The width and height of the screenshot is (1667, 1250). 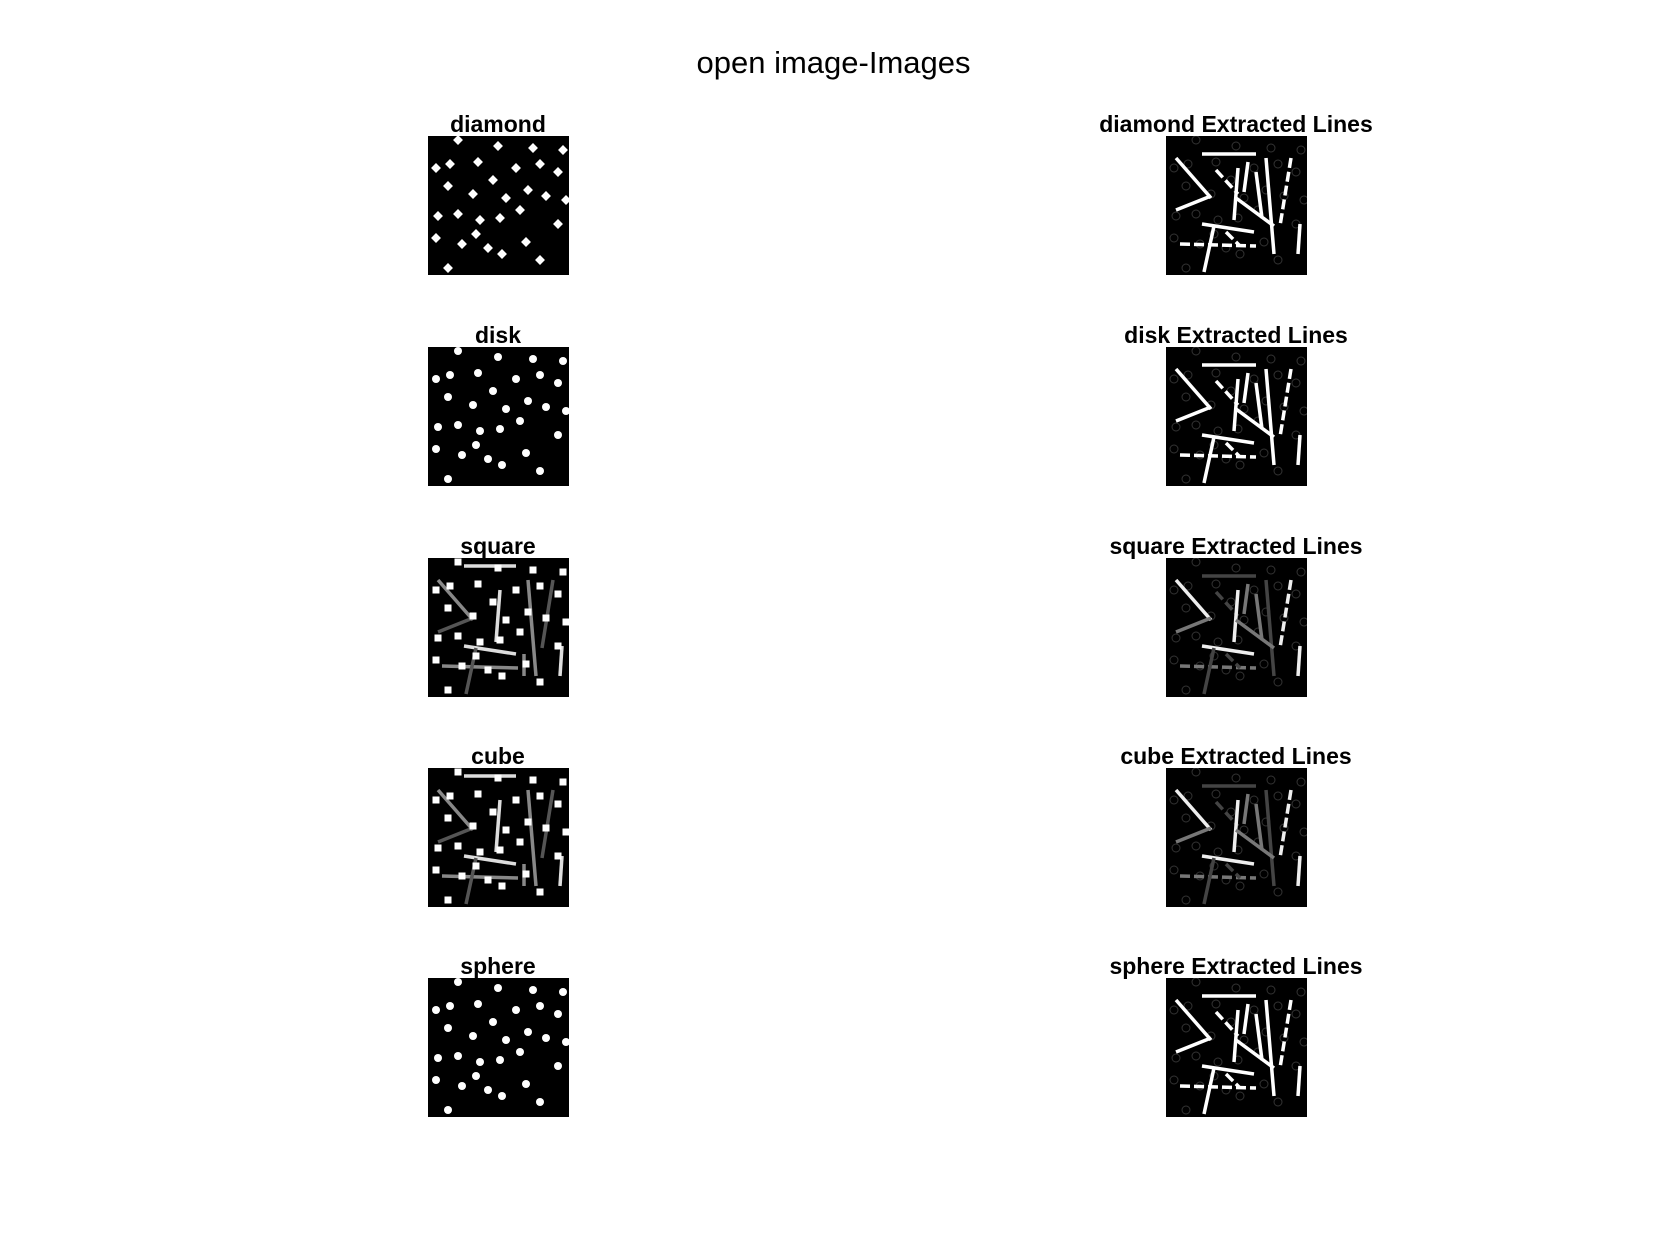 I want to click on panel-title: diamond Extracted Lines, so click(x=1236, y=124).